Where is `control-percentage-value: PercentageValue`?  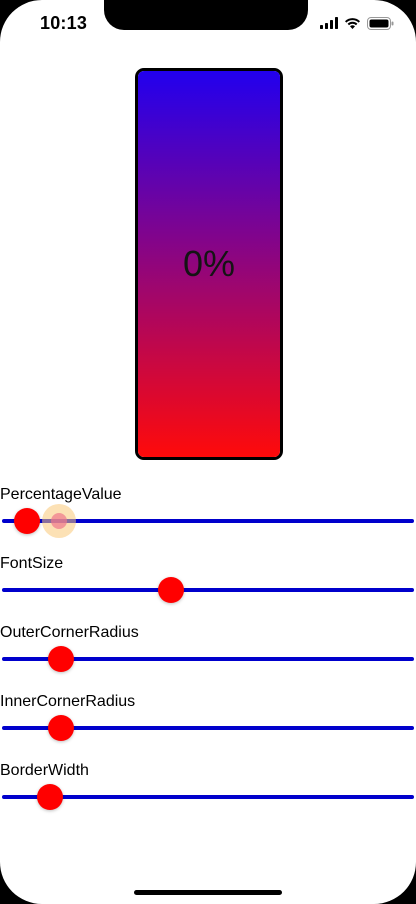
control-percentage-value: PercentageValue is located at coordinates (208, 518).